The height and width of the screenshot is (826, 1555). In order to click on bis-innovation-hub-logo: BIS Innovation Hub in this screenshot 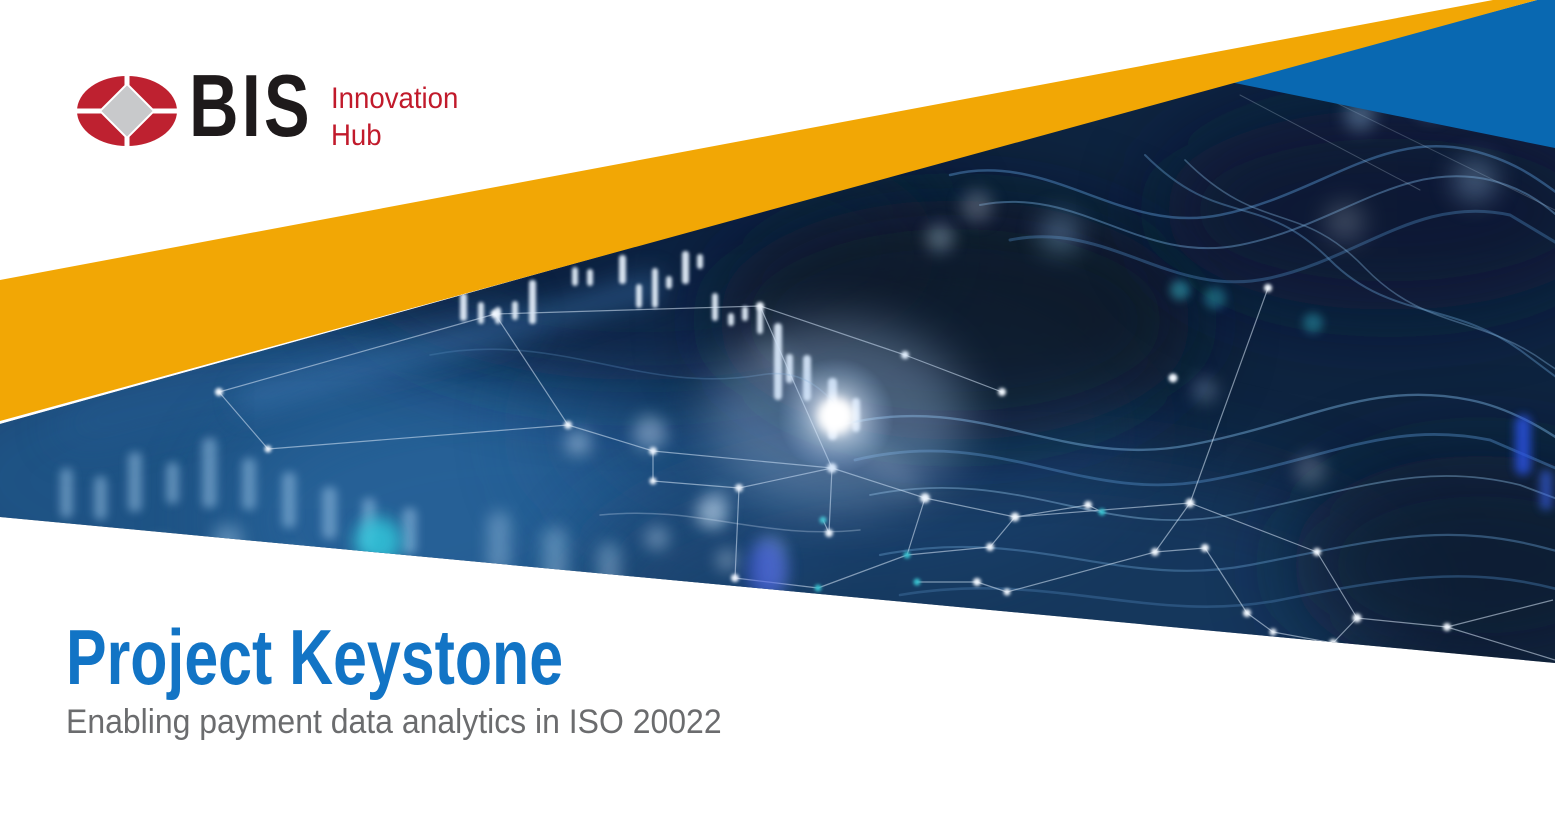, I will do `click(300, 90)`.